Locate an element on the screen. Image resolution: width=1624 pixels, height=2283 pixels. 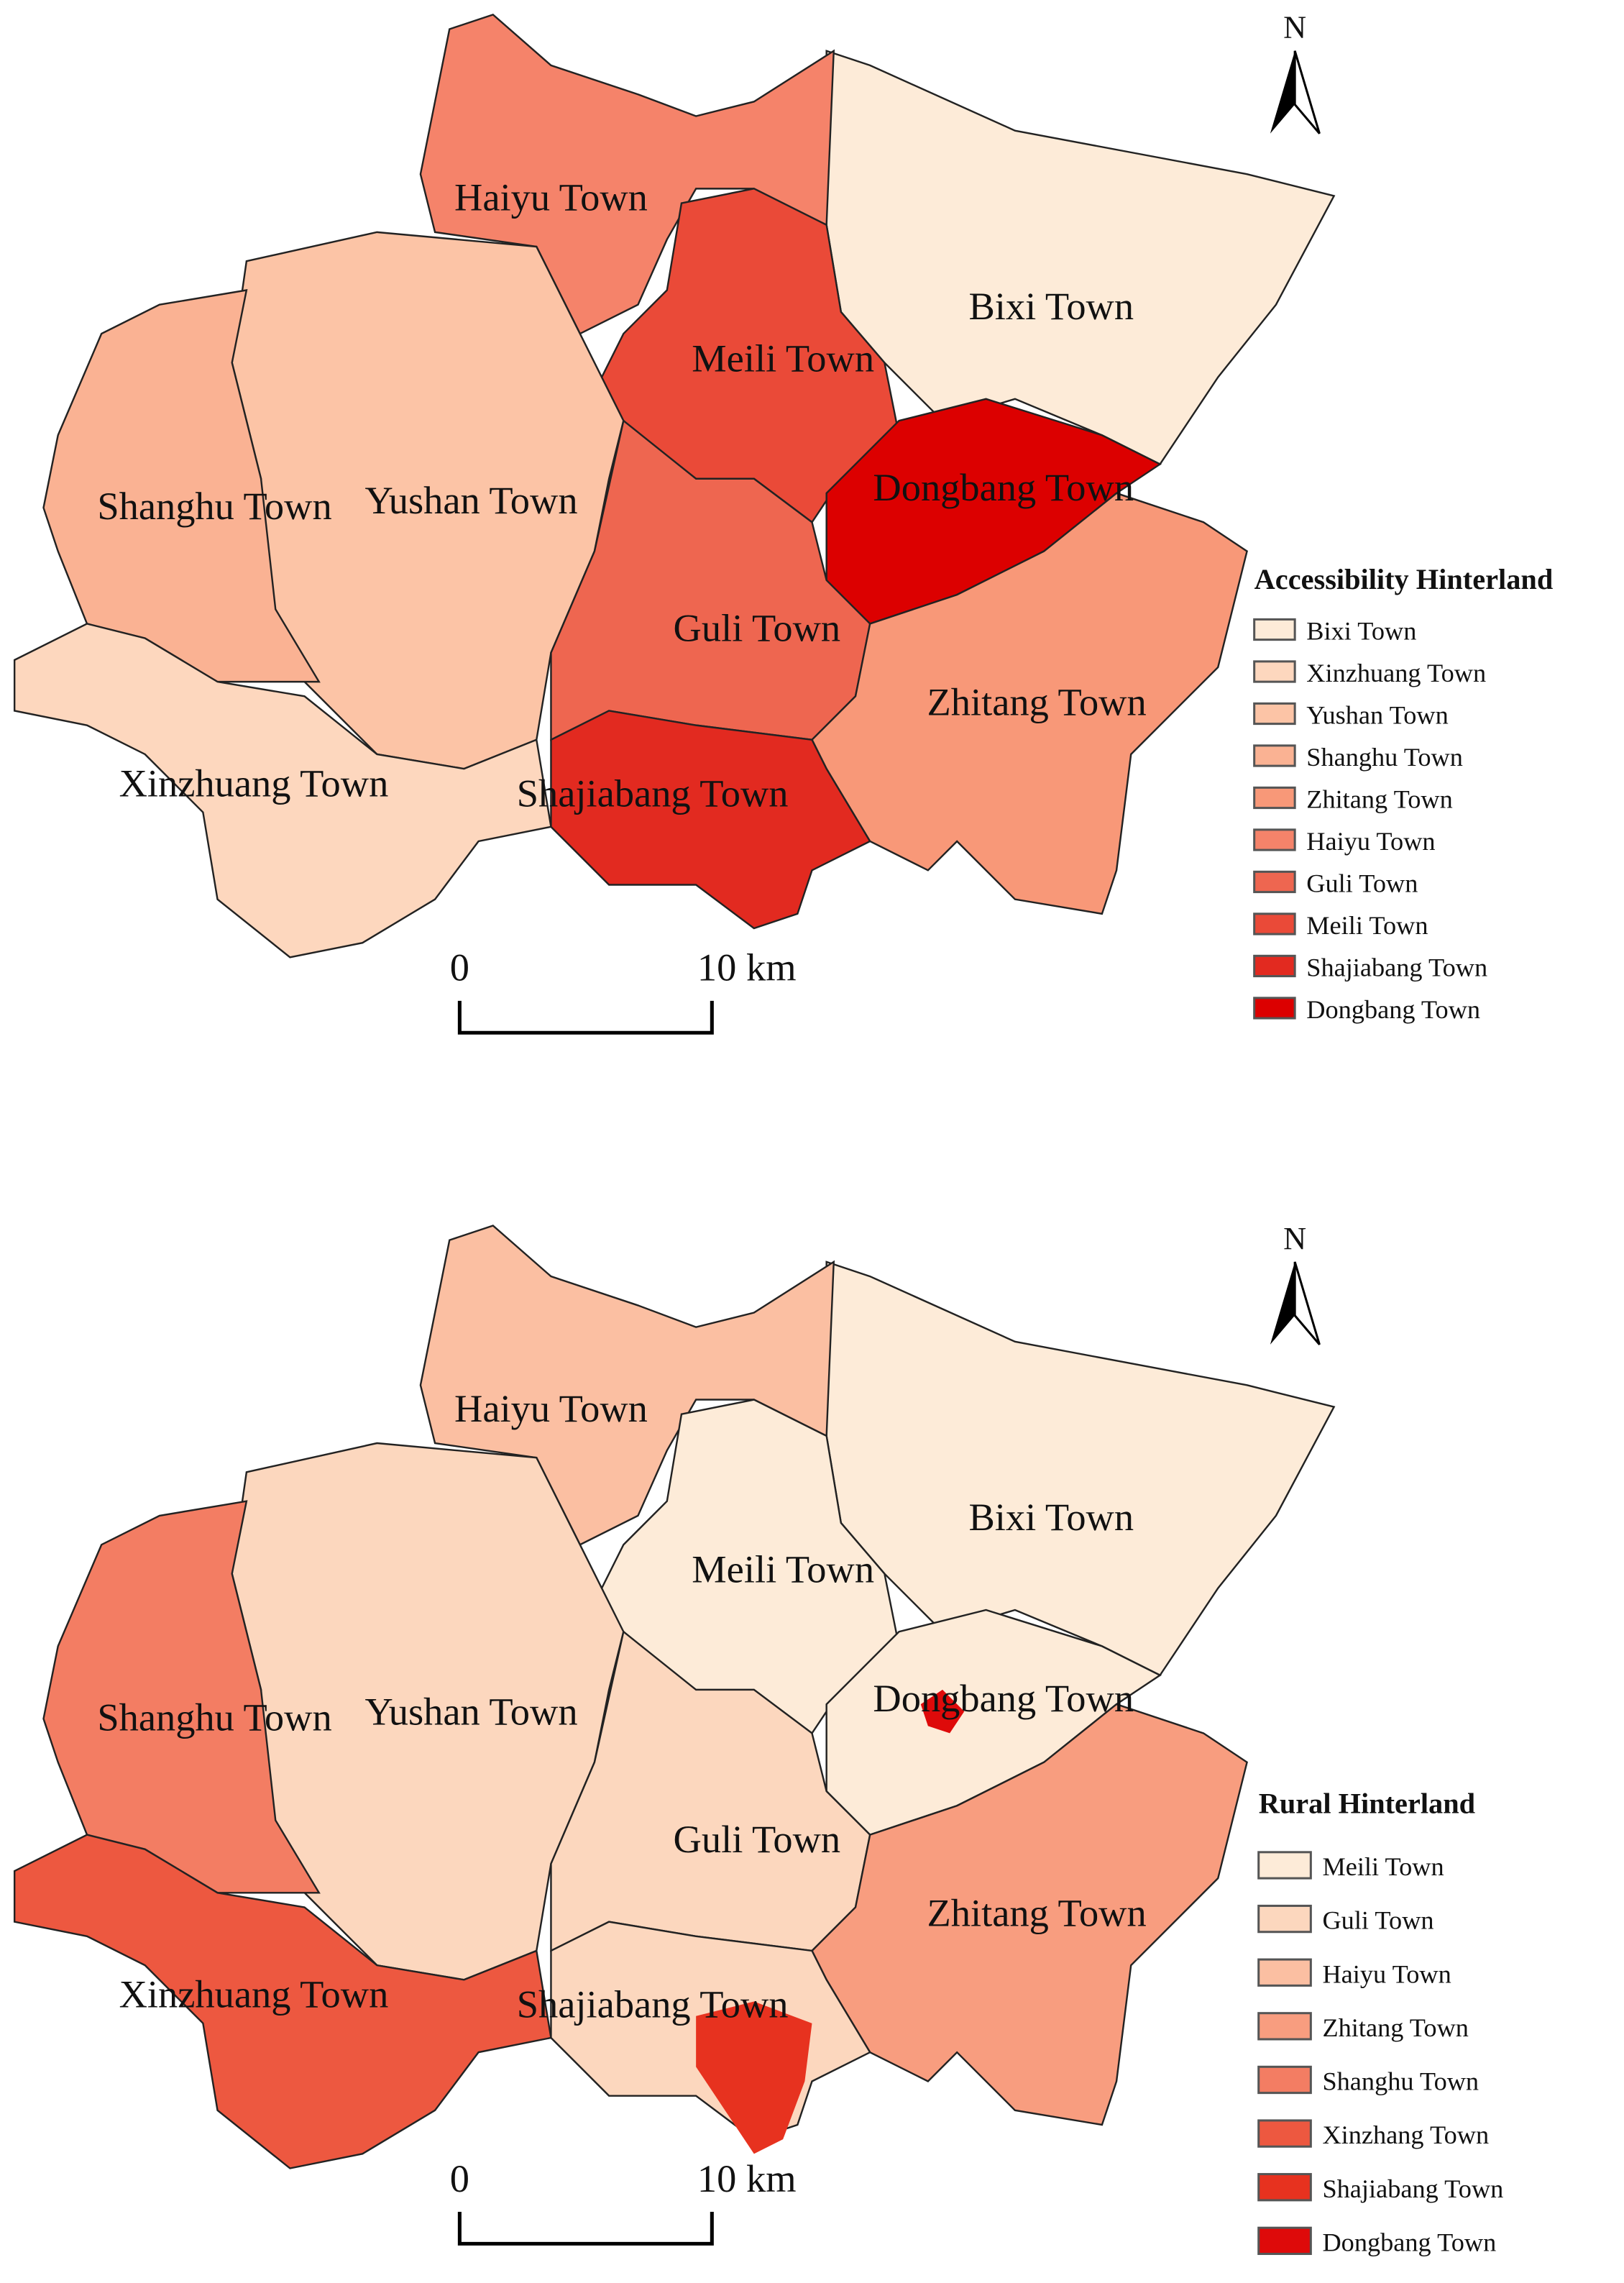
legend-label: Bixi Town is located at coordinates (1361, 631).